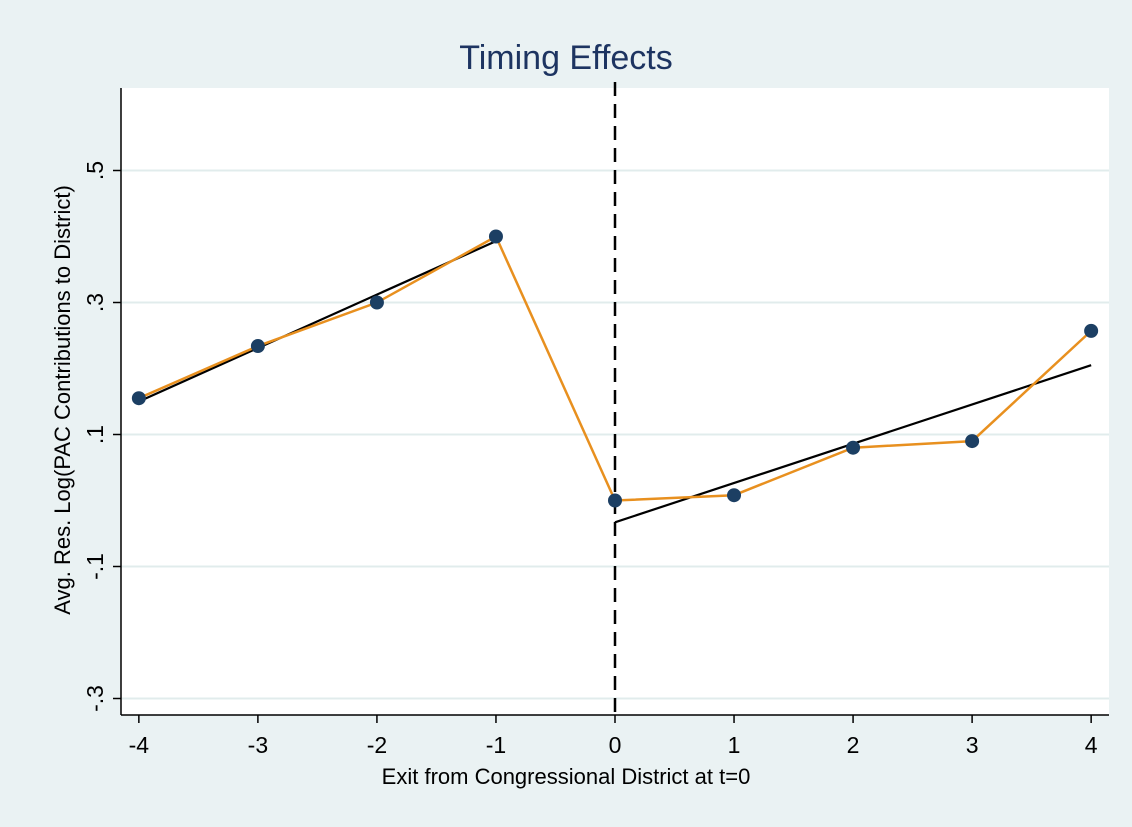 The image size is (1132, 827). Describe the element at coordinates (95, 566) in the screenshot. I see `y-tick-label: -.1` at that location.